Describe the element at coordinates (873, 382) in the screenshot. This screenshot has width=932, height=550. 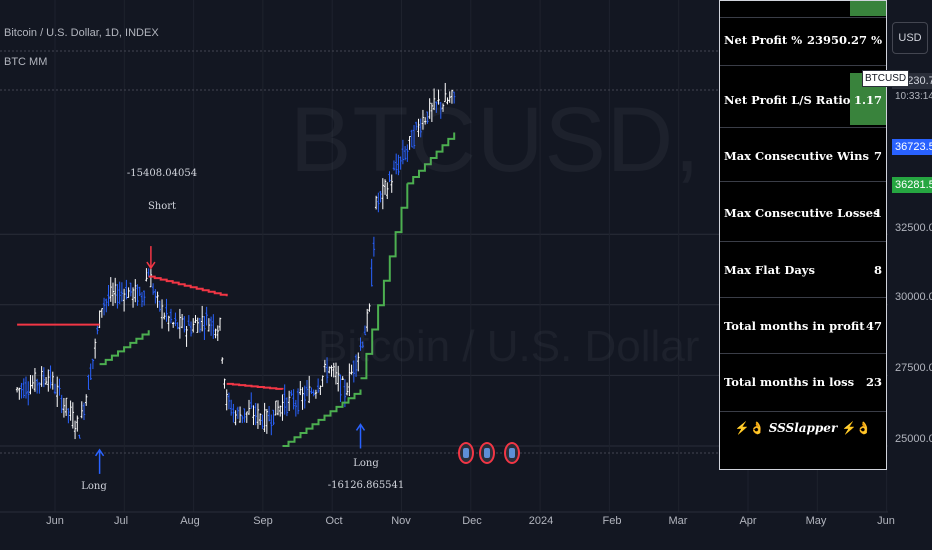
I see `stats-row-value: 23` at that location.